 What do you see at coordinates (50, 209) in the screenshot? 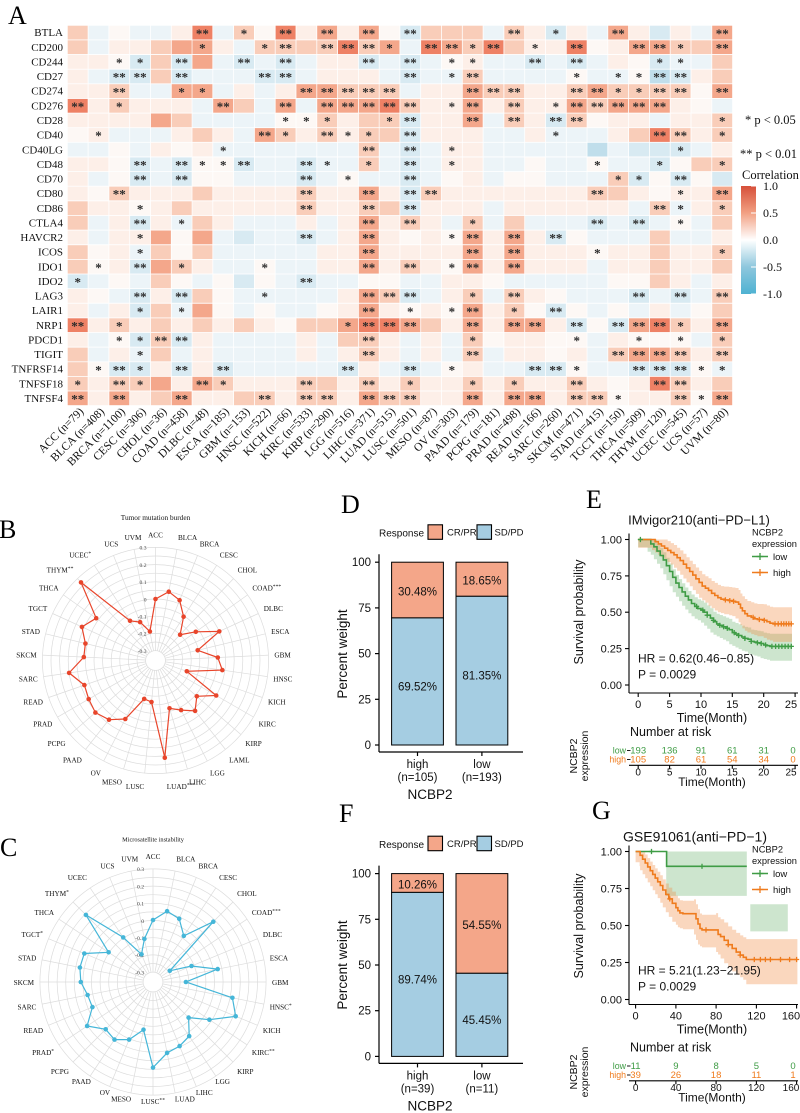
I see `svg-text: CD86` at bounding box center [50, 209].